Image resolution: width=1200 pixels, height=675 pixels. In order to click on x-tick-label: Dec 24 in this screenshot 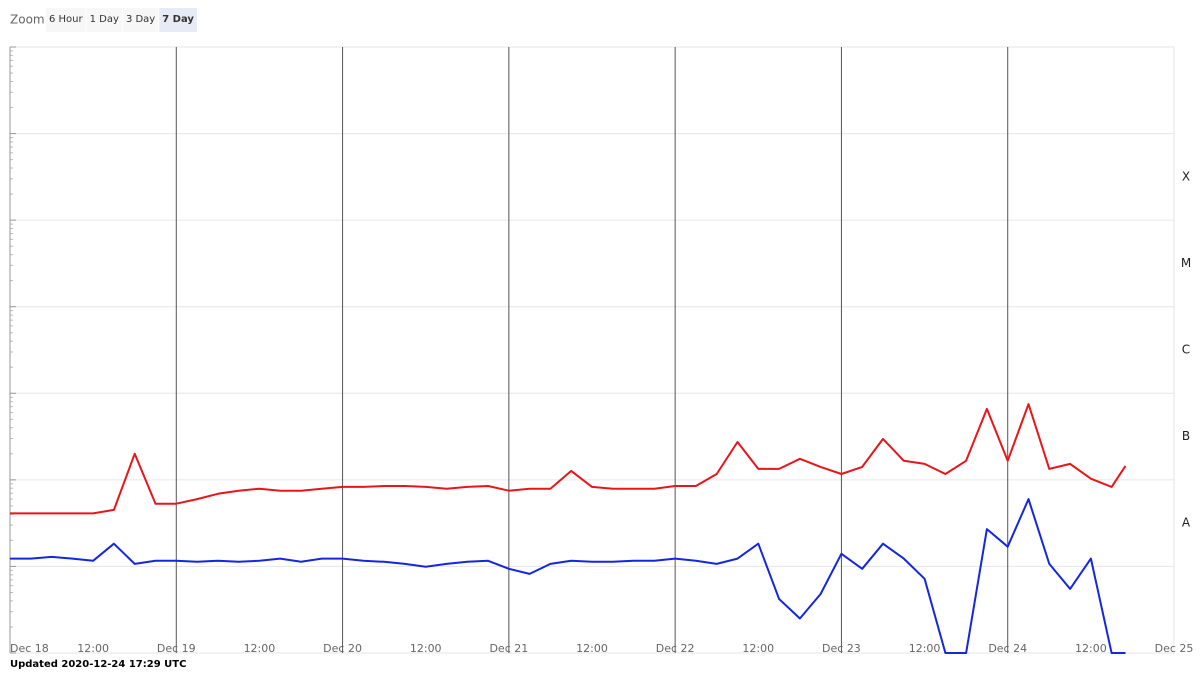, I will do `click(1007, 648)`.